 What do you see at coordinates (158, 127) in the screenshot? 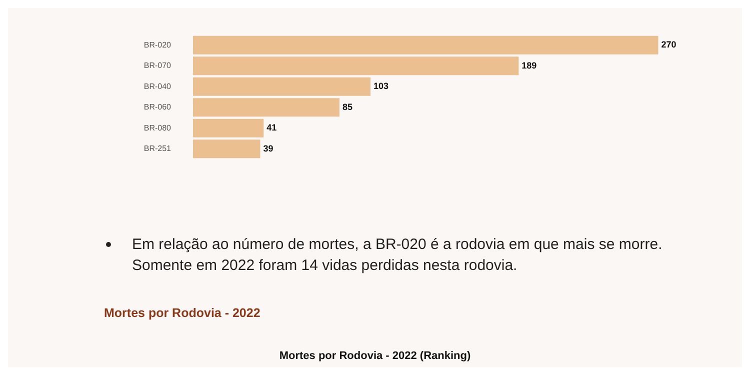
I see `y-tick-label: BR-080` at bounding box center [158, 127].